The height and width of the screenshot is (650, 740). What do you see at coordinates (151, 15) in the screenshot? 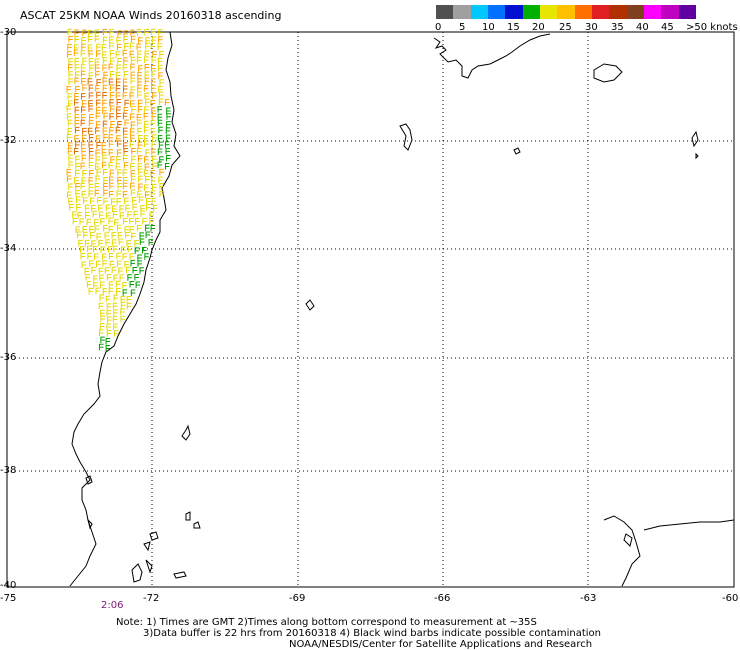
I see `map-title: ASCAT 25KM NOAA Winds 20160318 ascending` at bounding box center [151, 15].